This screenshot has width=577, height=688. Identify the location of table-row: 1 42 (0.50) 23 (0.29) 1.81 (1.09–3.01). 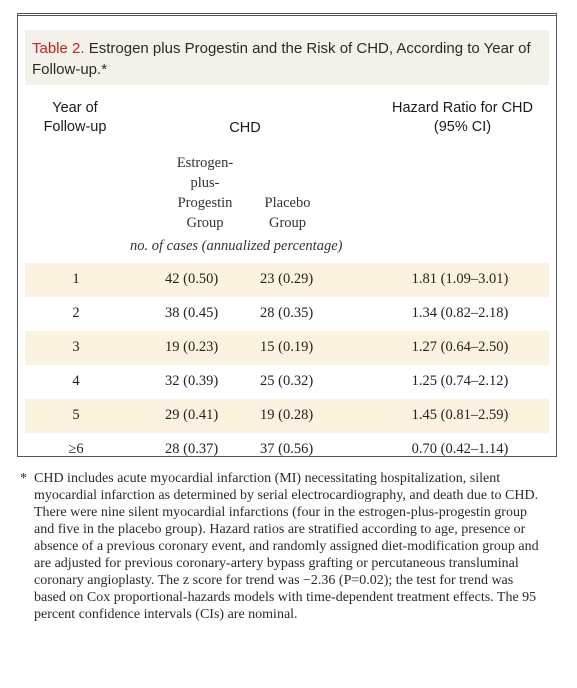
(287, 280).